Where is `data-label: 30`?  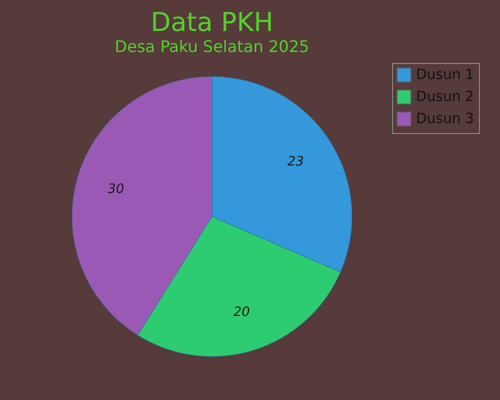
data-label: 30 is located at coordinates (116, 189).